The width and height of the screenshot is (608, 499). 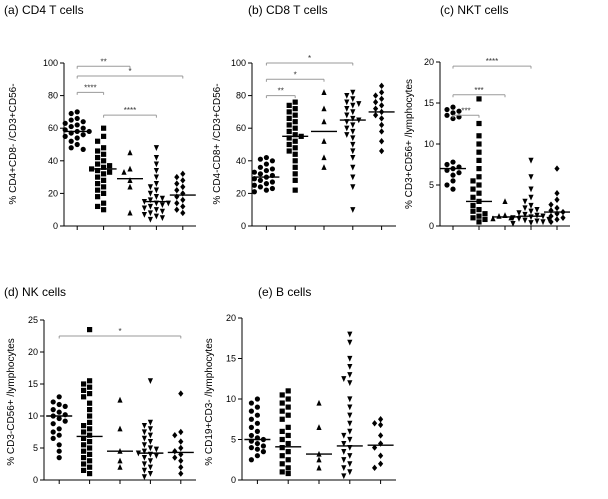 What do you see at coordinates (284, 292) in the screenshot?
I see `panel-title: (e) B cells` at bounding box center [284, 292].